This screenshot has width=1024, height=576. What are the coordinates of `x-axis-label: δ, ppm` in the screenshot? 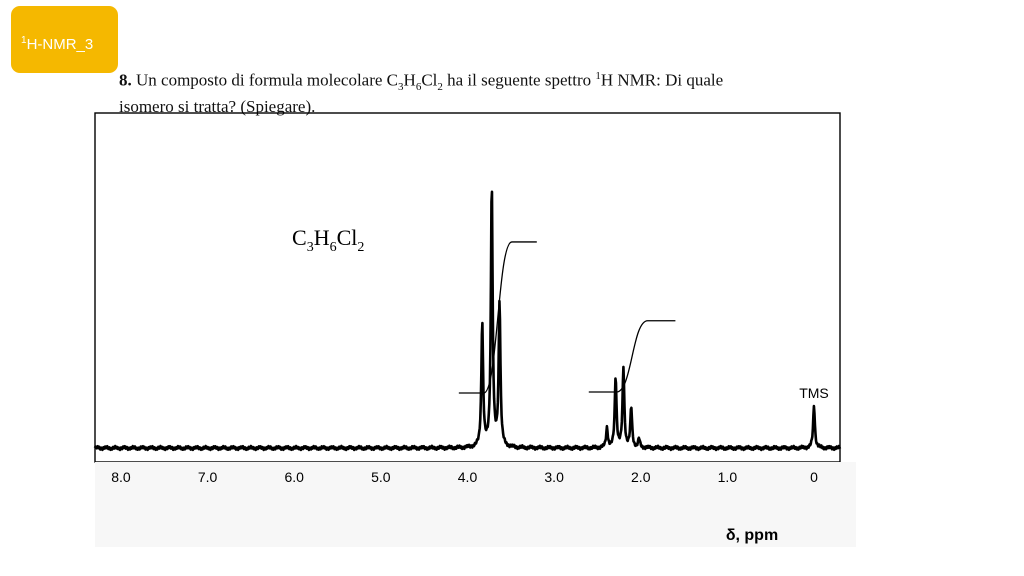 It's located at (752, 535).